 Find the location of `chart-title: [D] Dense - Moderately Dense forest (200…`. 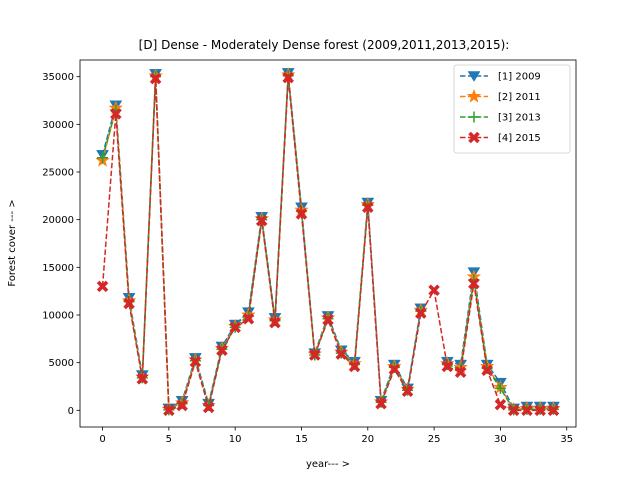

chart-title: [D] Dense - Moderately Dense forest (200… is located at coordinates (324, 45).